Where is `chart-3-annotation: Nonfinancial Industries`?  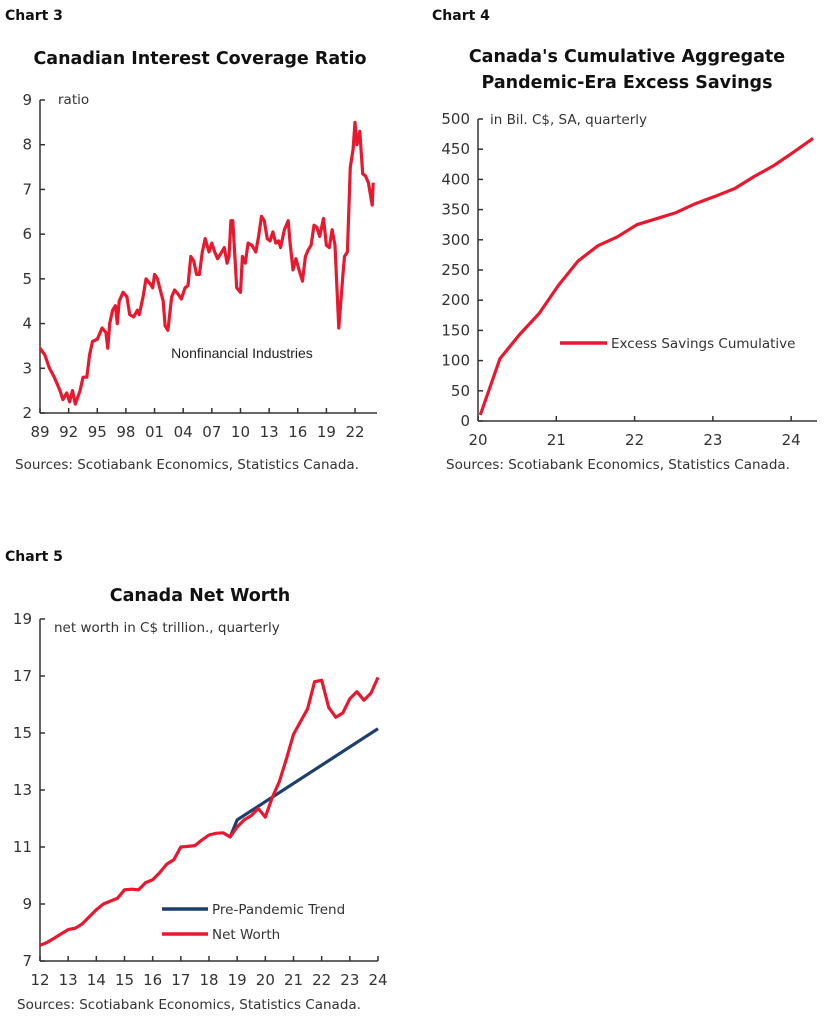 chart-3-annotation: Nonfinancial Industries is located at coordinates (242, 353).